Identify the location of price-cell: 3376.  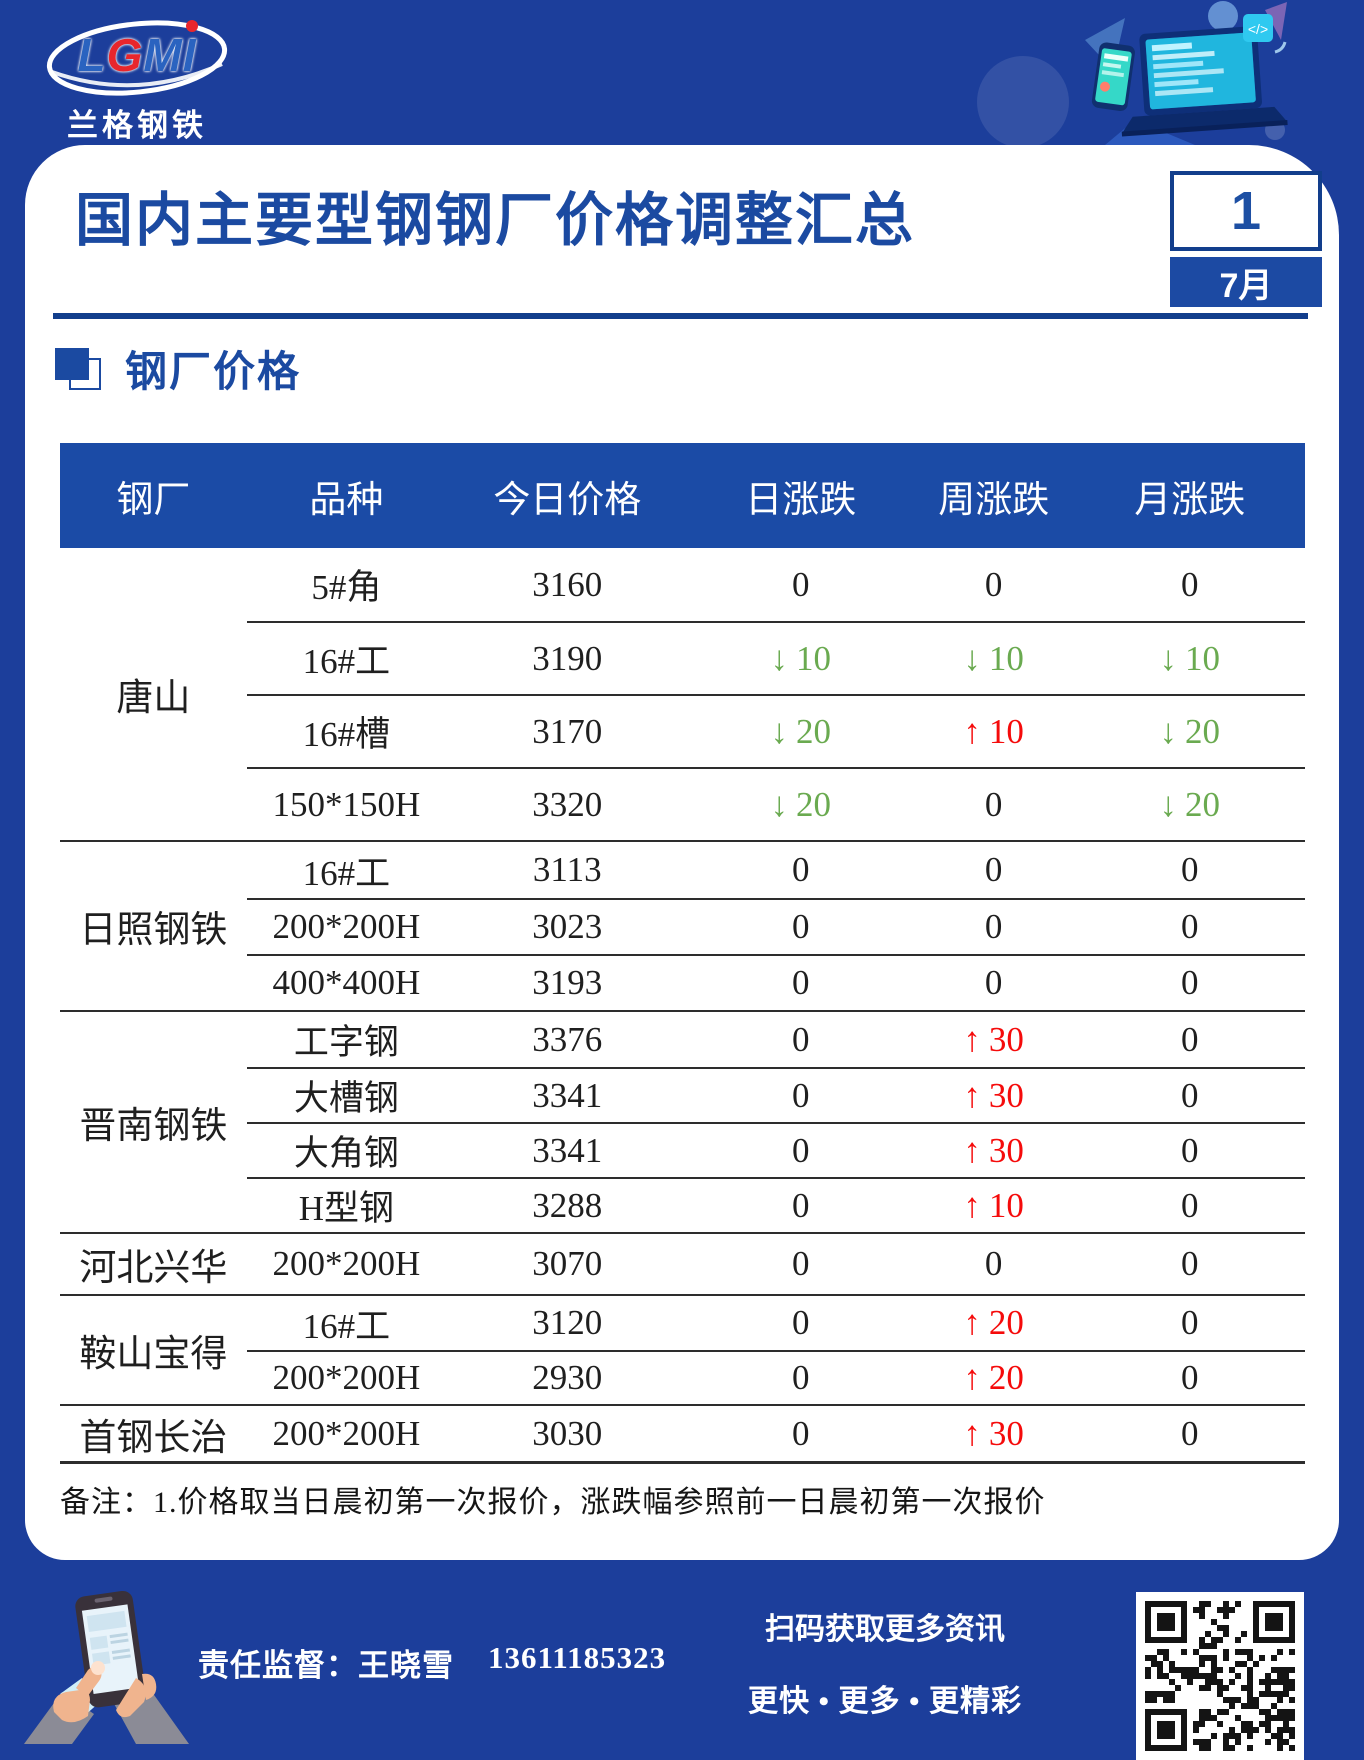
(567, 1039).